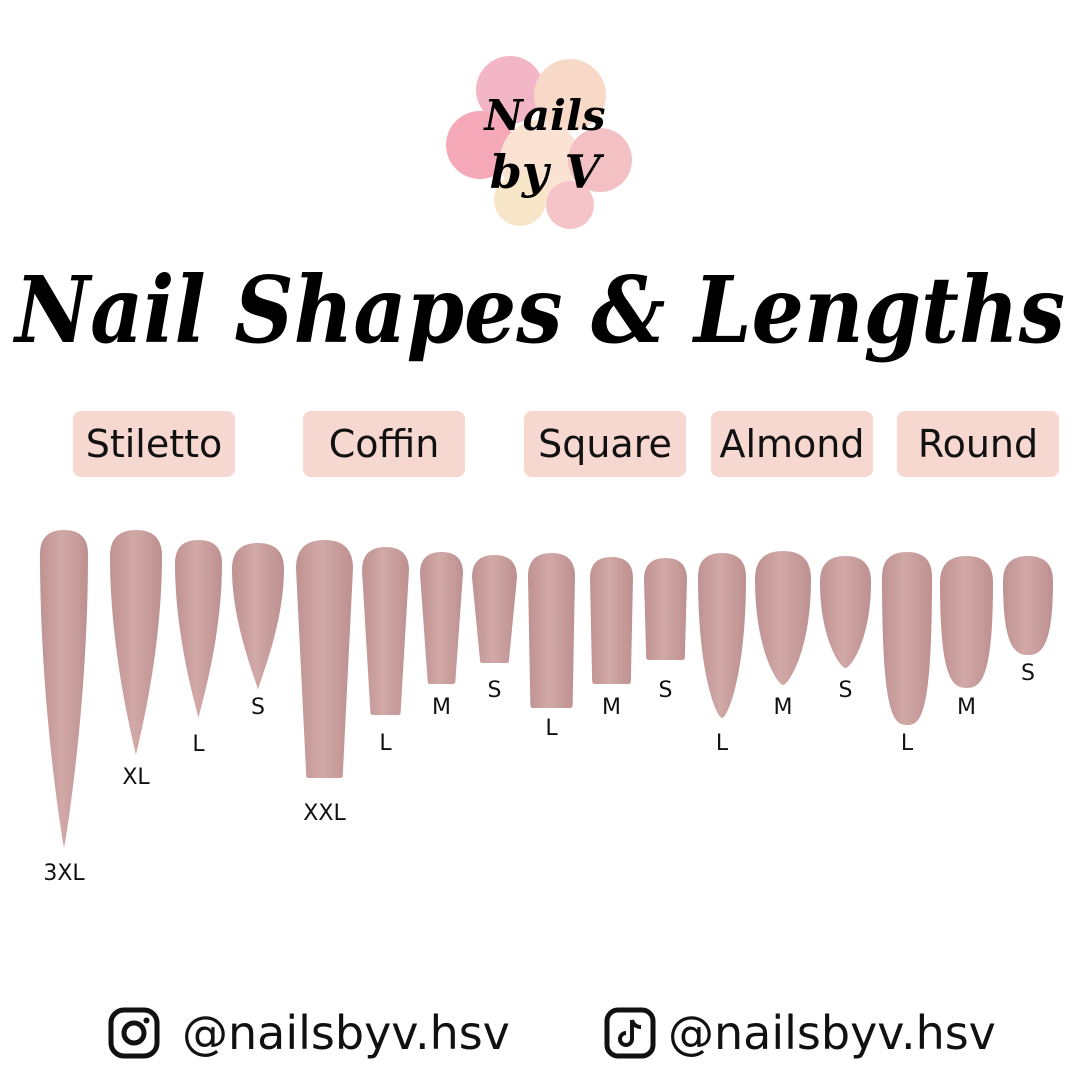  Describe the element at coordinates (198, 629) in the screenshot. I see `nail-stiletto-l` at that location.